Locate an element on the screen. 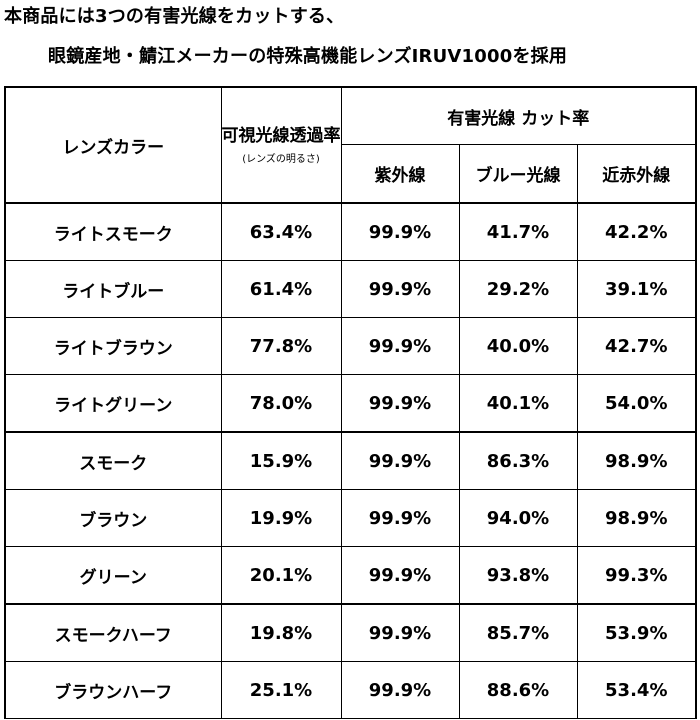  heading-line-1: 本商品には3つの有害光線をカットする、 is located at coordinates (174, 16).